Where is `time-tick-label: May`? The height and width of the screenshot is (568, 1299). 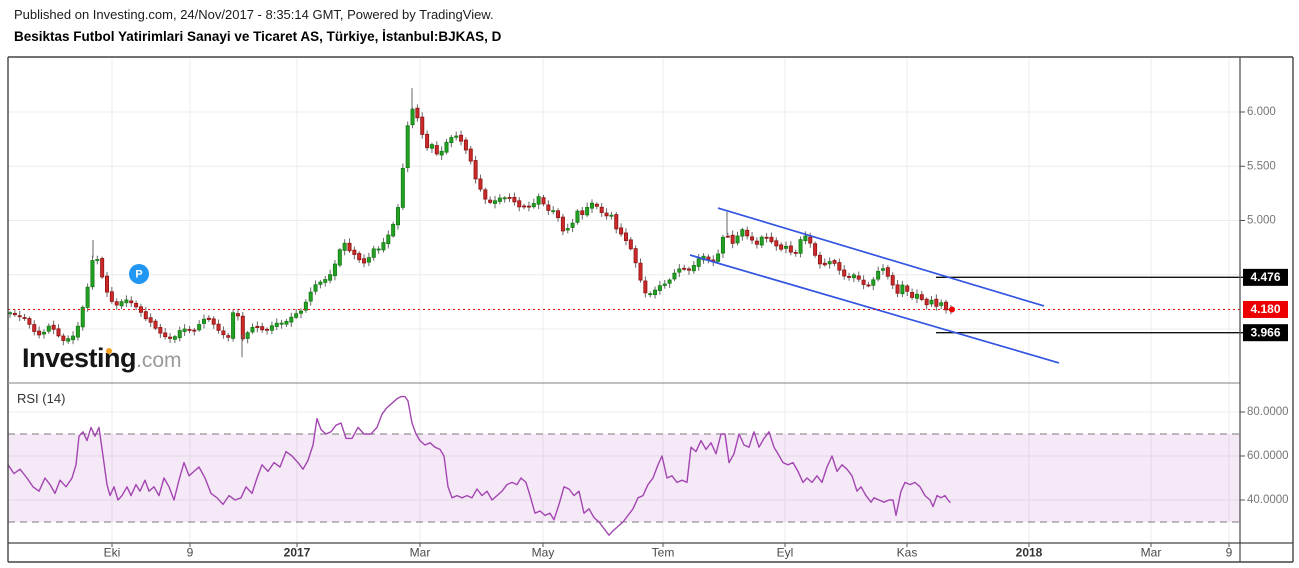 time-tick-label: May is located at coordinates (543, 553).